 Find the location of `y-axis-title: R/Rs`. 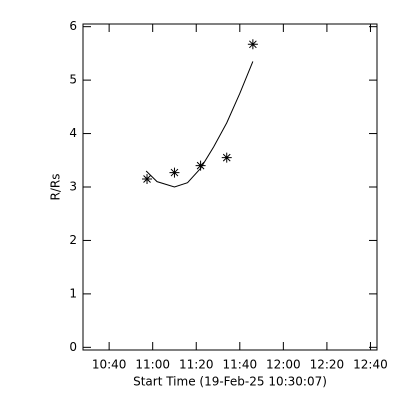

y-axis-title: R/Rs is located at coordinates (56, 187).